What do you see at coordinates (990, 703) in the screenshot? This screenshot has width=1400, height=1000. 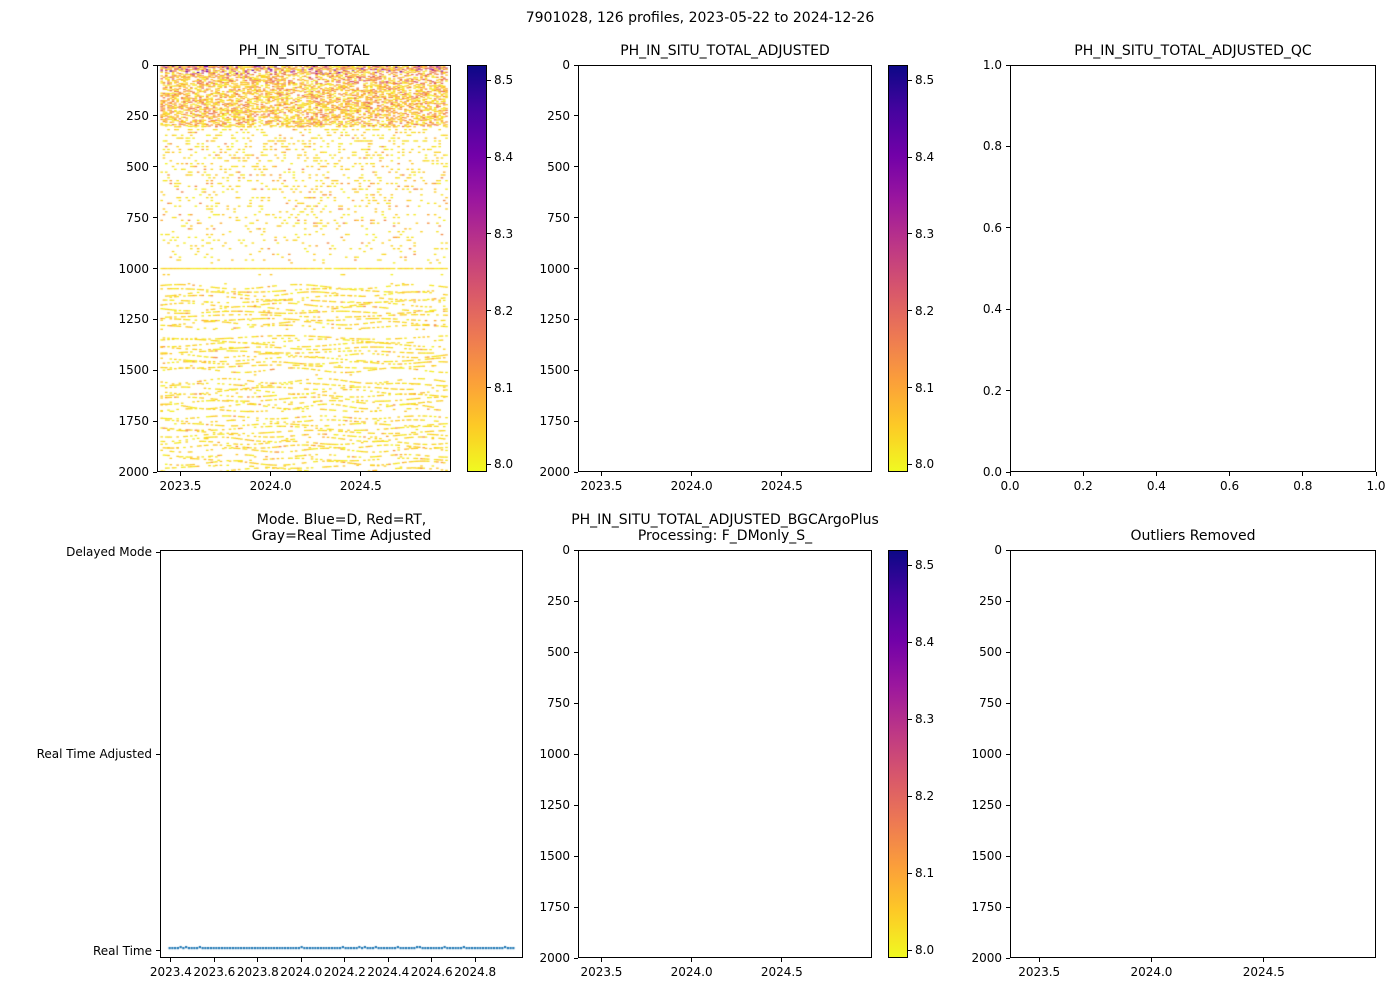 I see `outliers_removed-ytick-label: 750` at bounding box center [990, 703].